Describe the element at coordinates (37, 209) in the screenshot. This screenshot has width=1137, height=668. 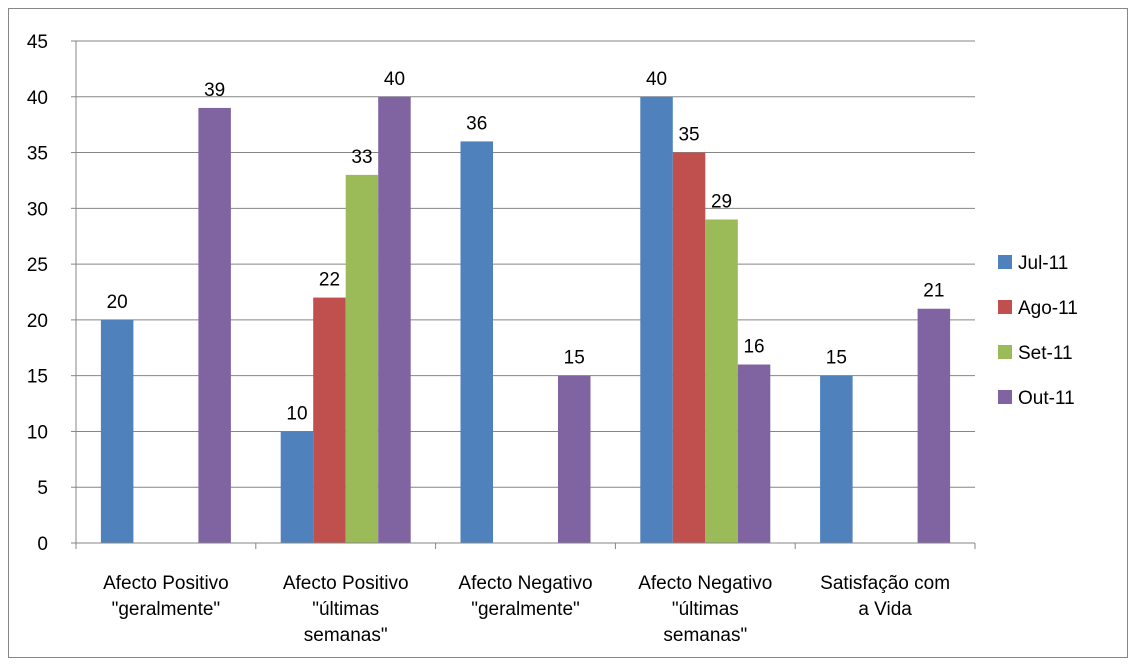
I see `y-tick-label: 30` at that location.